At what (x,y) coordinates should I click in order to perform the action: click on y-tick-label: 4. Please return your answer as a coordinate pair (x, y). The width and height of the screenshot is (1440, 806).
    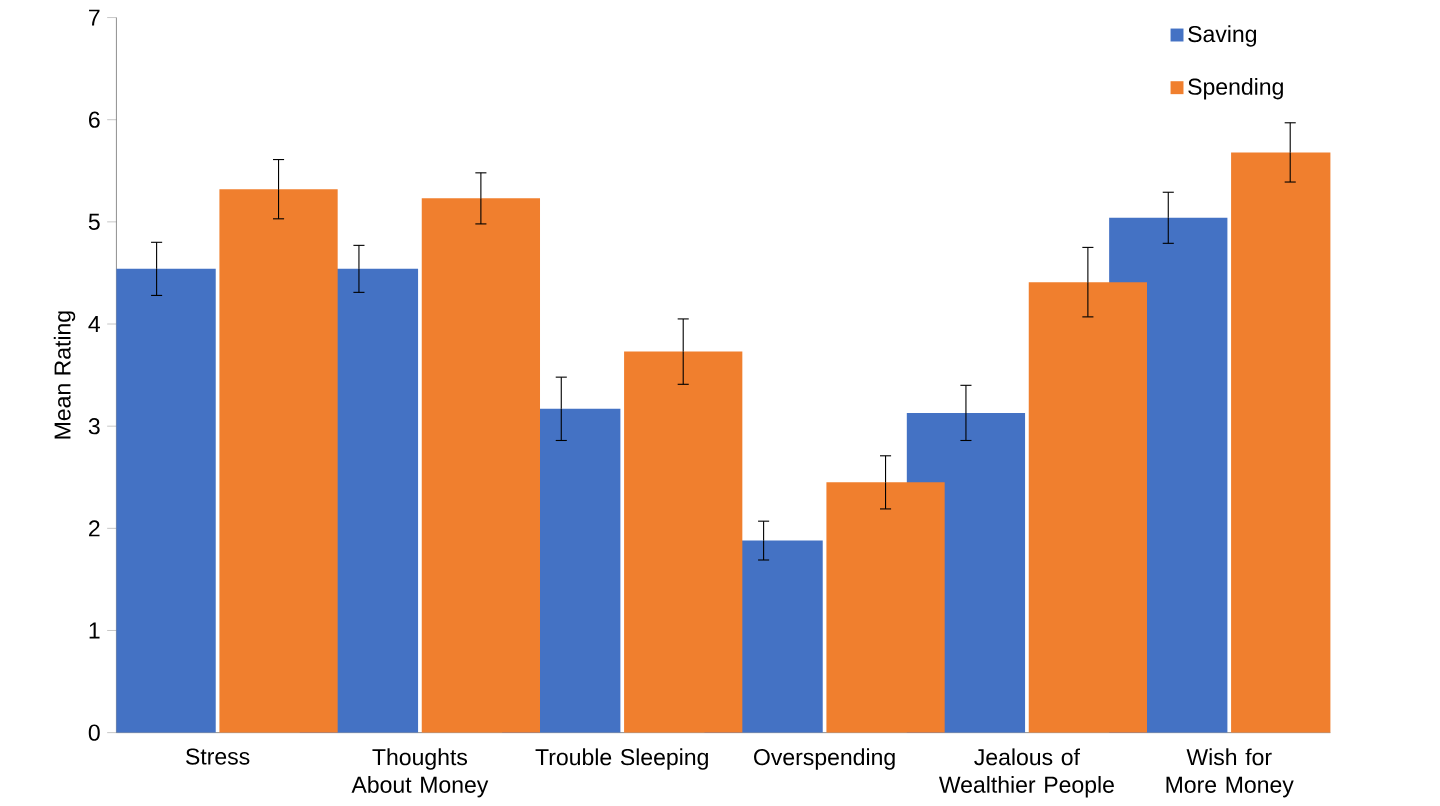
    Looking at the image, I should click on (94, 324).